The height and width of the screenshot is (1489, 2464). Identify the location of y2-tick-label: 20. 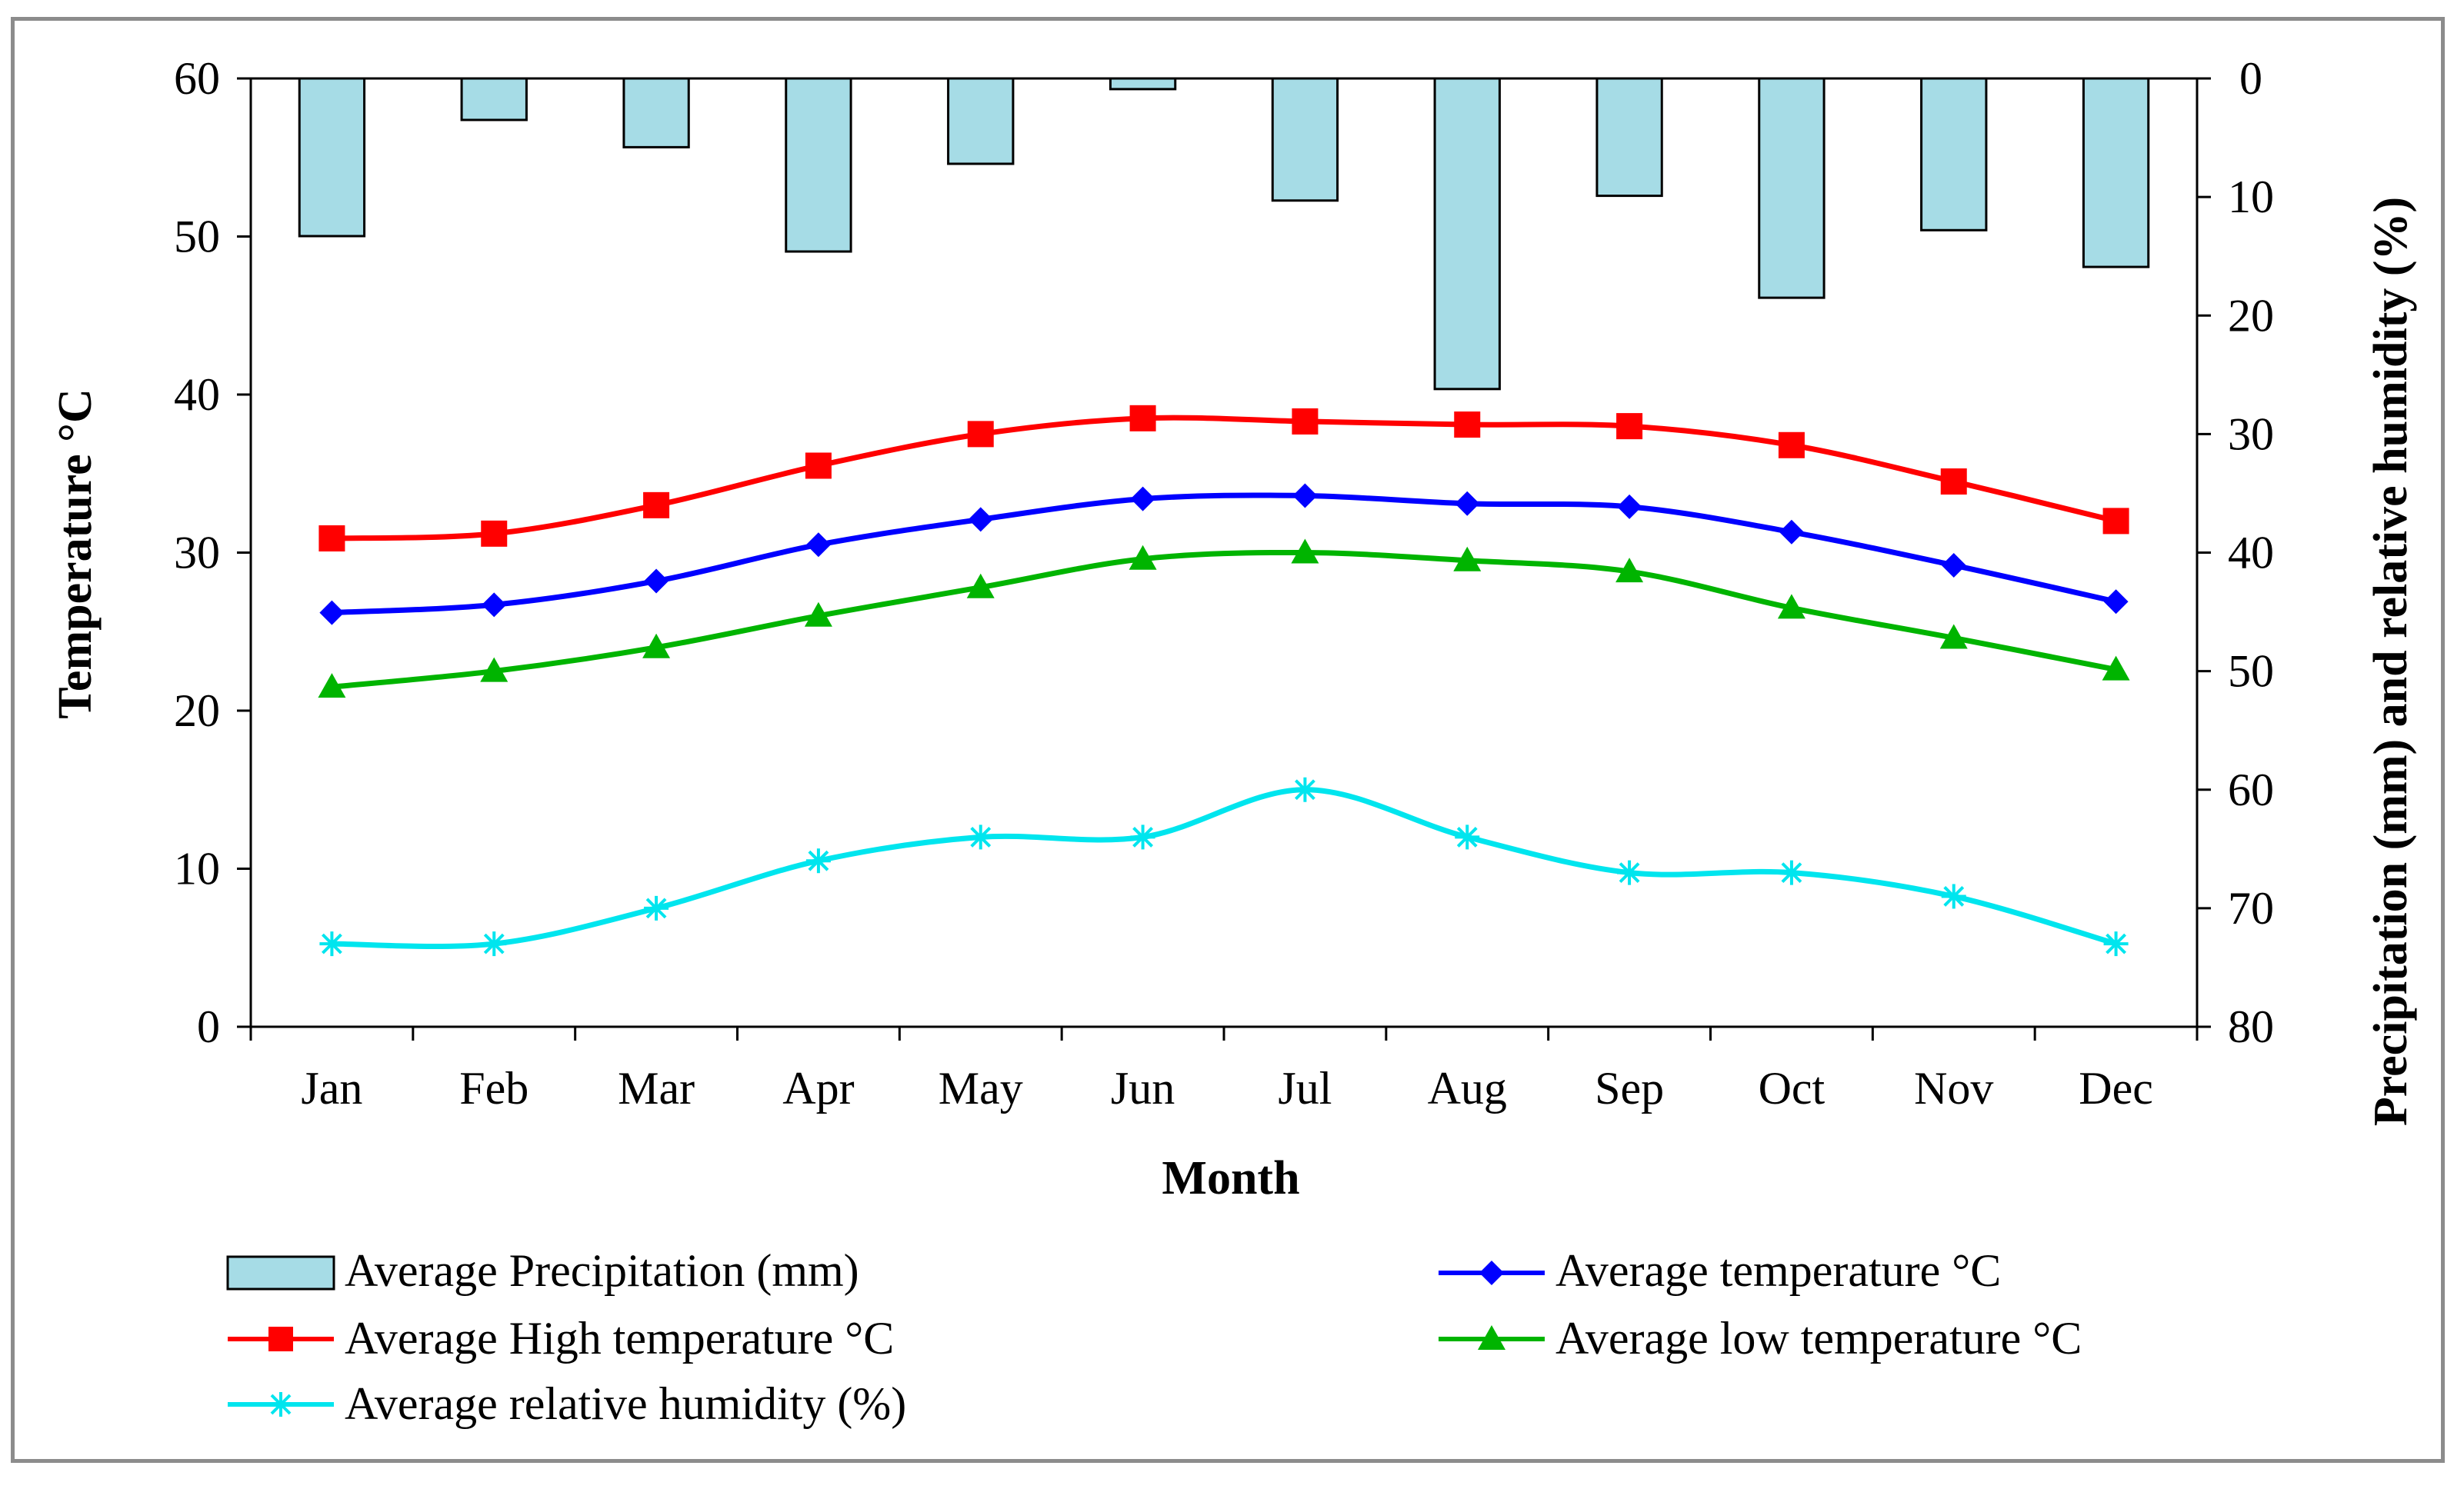
(2251, 315).